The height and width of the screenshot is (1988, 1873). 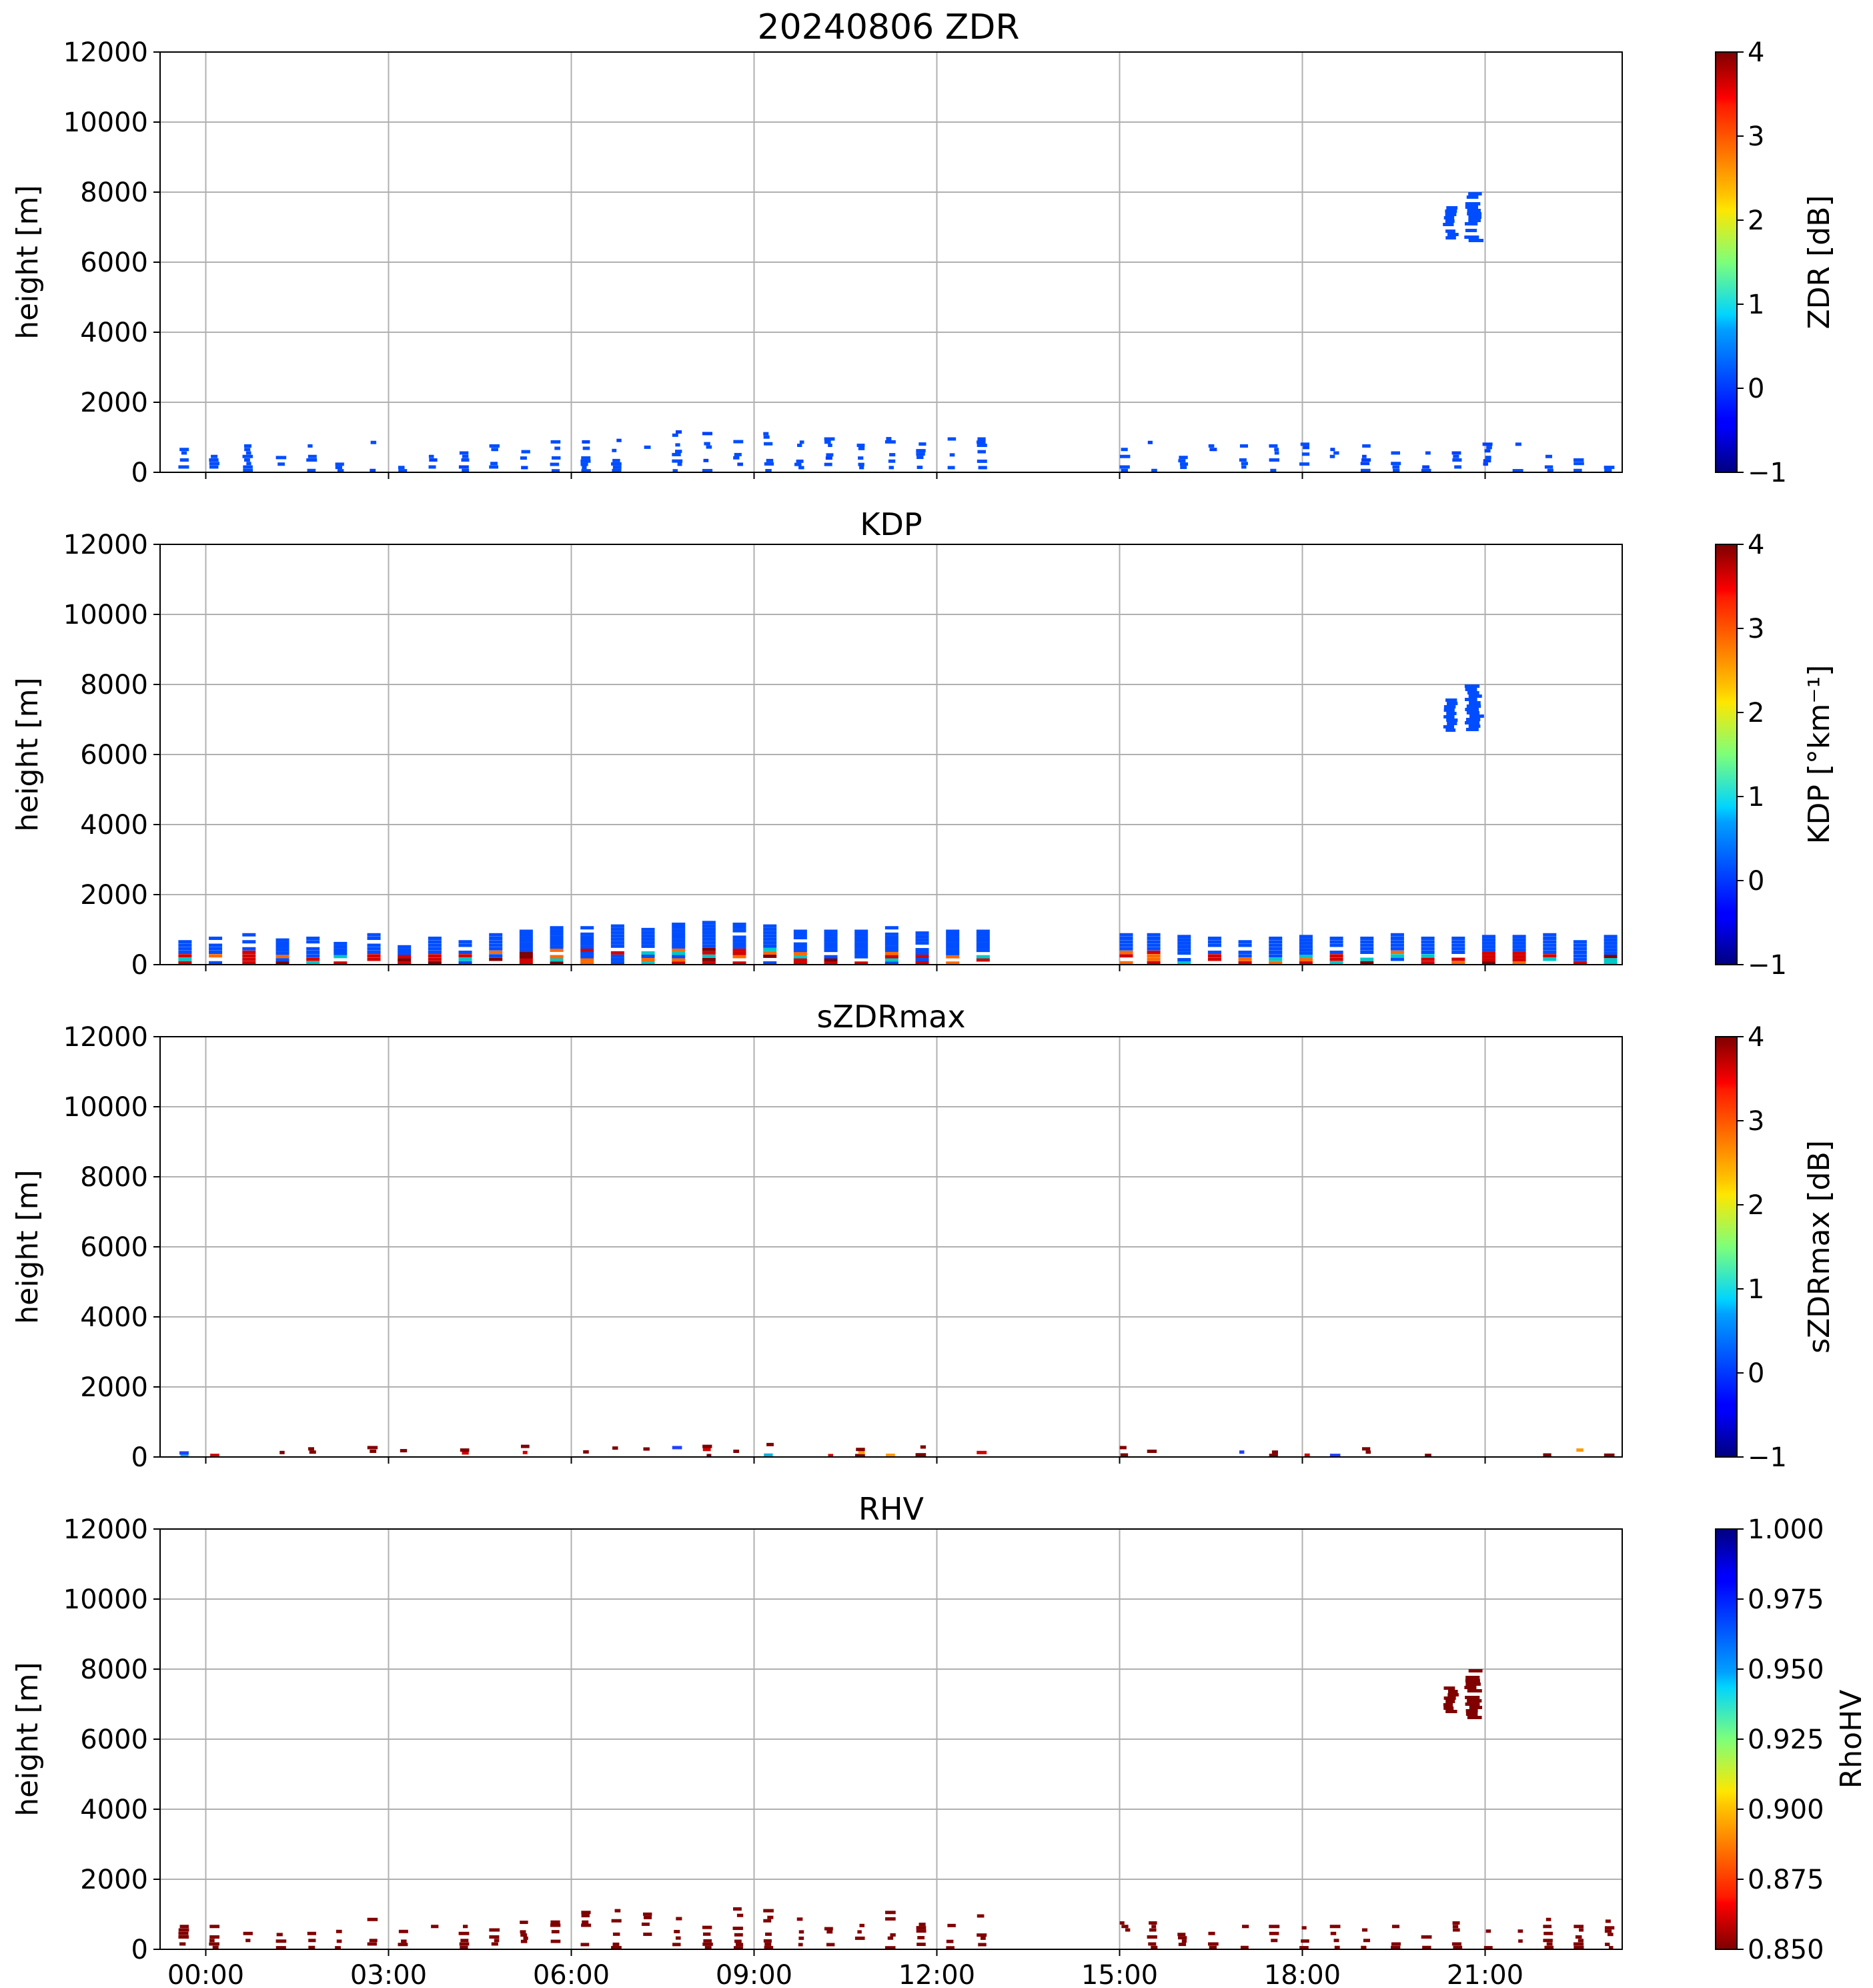 I want to click on colorbar-label: RhoHV, so click(x=1851, y=1739).